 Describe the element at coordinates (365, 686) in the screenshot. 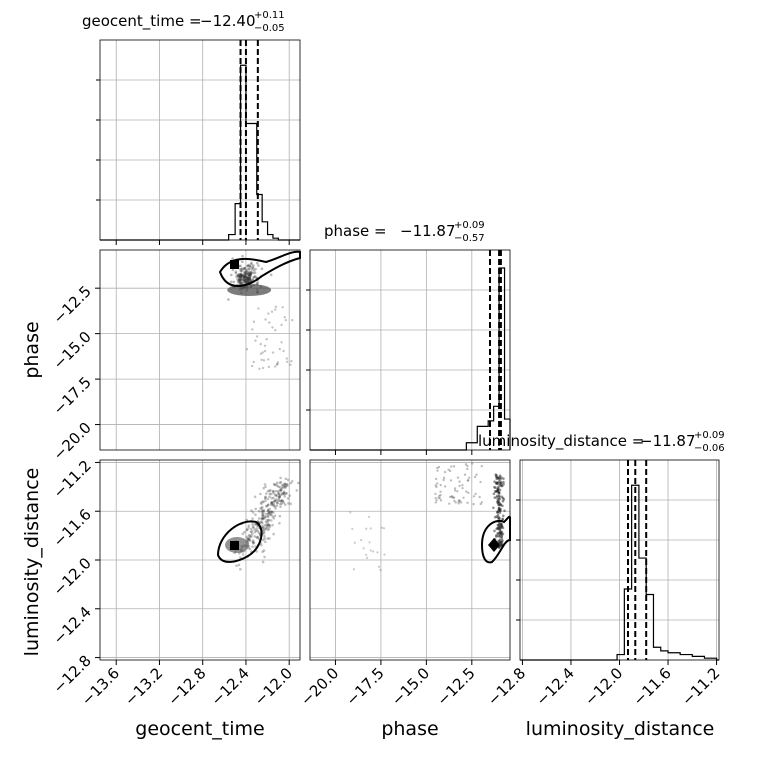

I see `x-tick-label: −17.5` at that location.